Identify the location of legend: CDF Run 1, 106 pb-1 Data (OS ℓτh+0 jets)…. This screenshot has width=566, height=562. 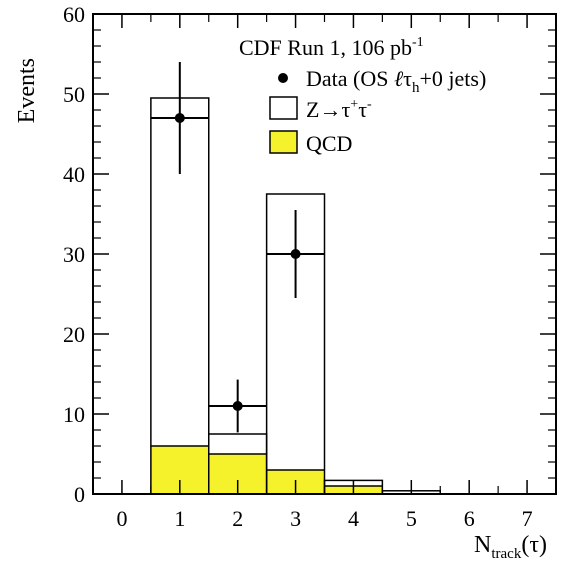
(362, 95).